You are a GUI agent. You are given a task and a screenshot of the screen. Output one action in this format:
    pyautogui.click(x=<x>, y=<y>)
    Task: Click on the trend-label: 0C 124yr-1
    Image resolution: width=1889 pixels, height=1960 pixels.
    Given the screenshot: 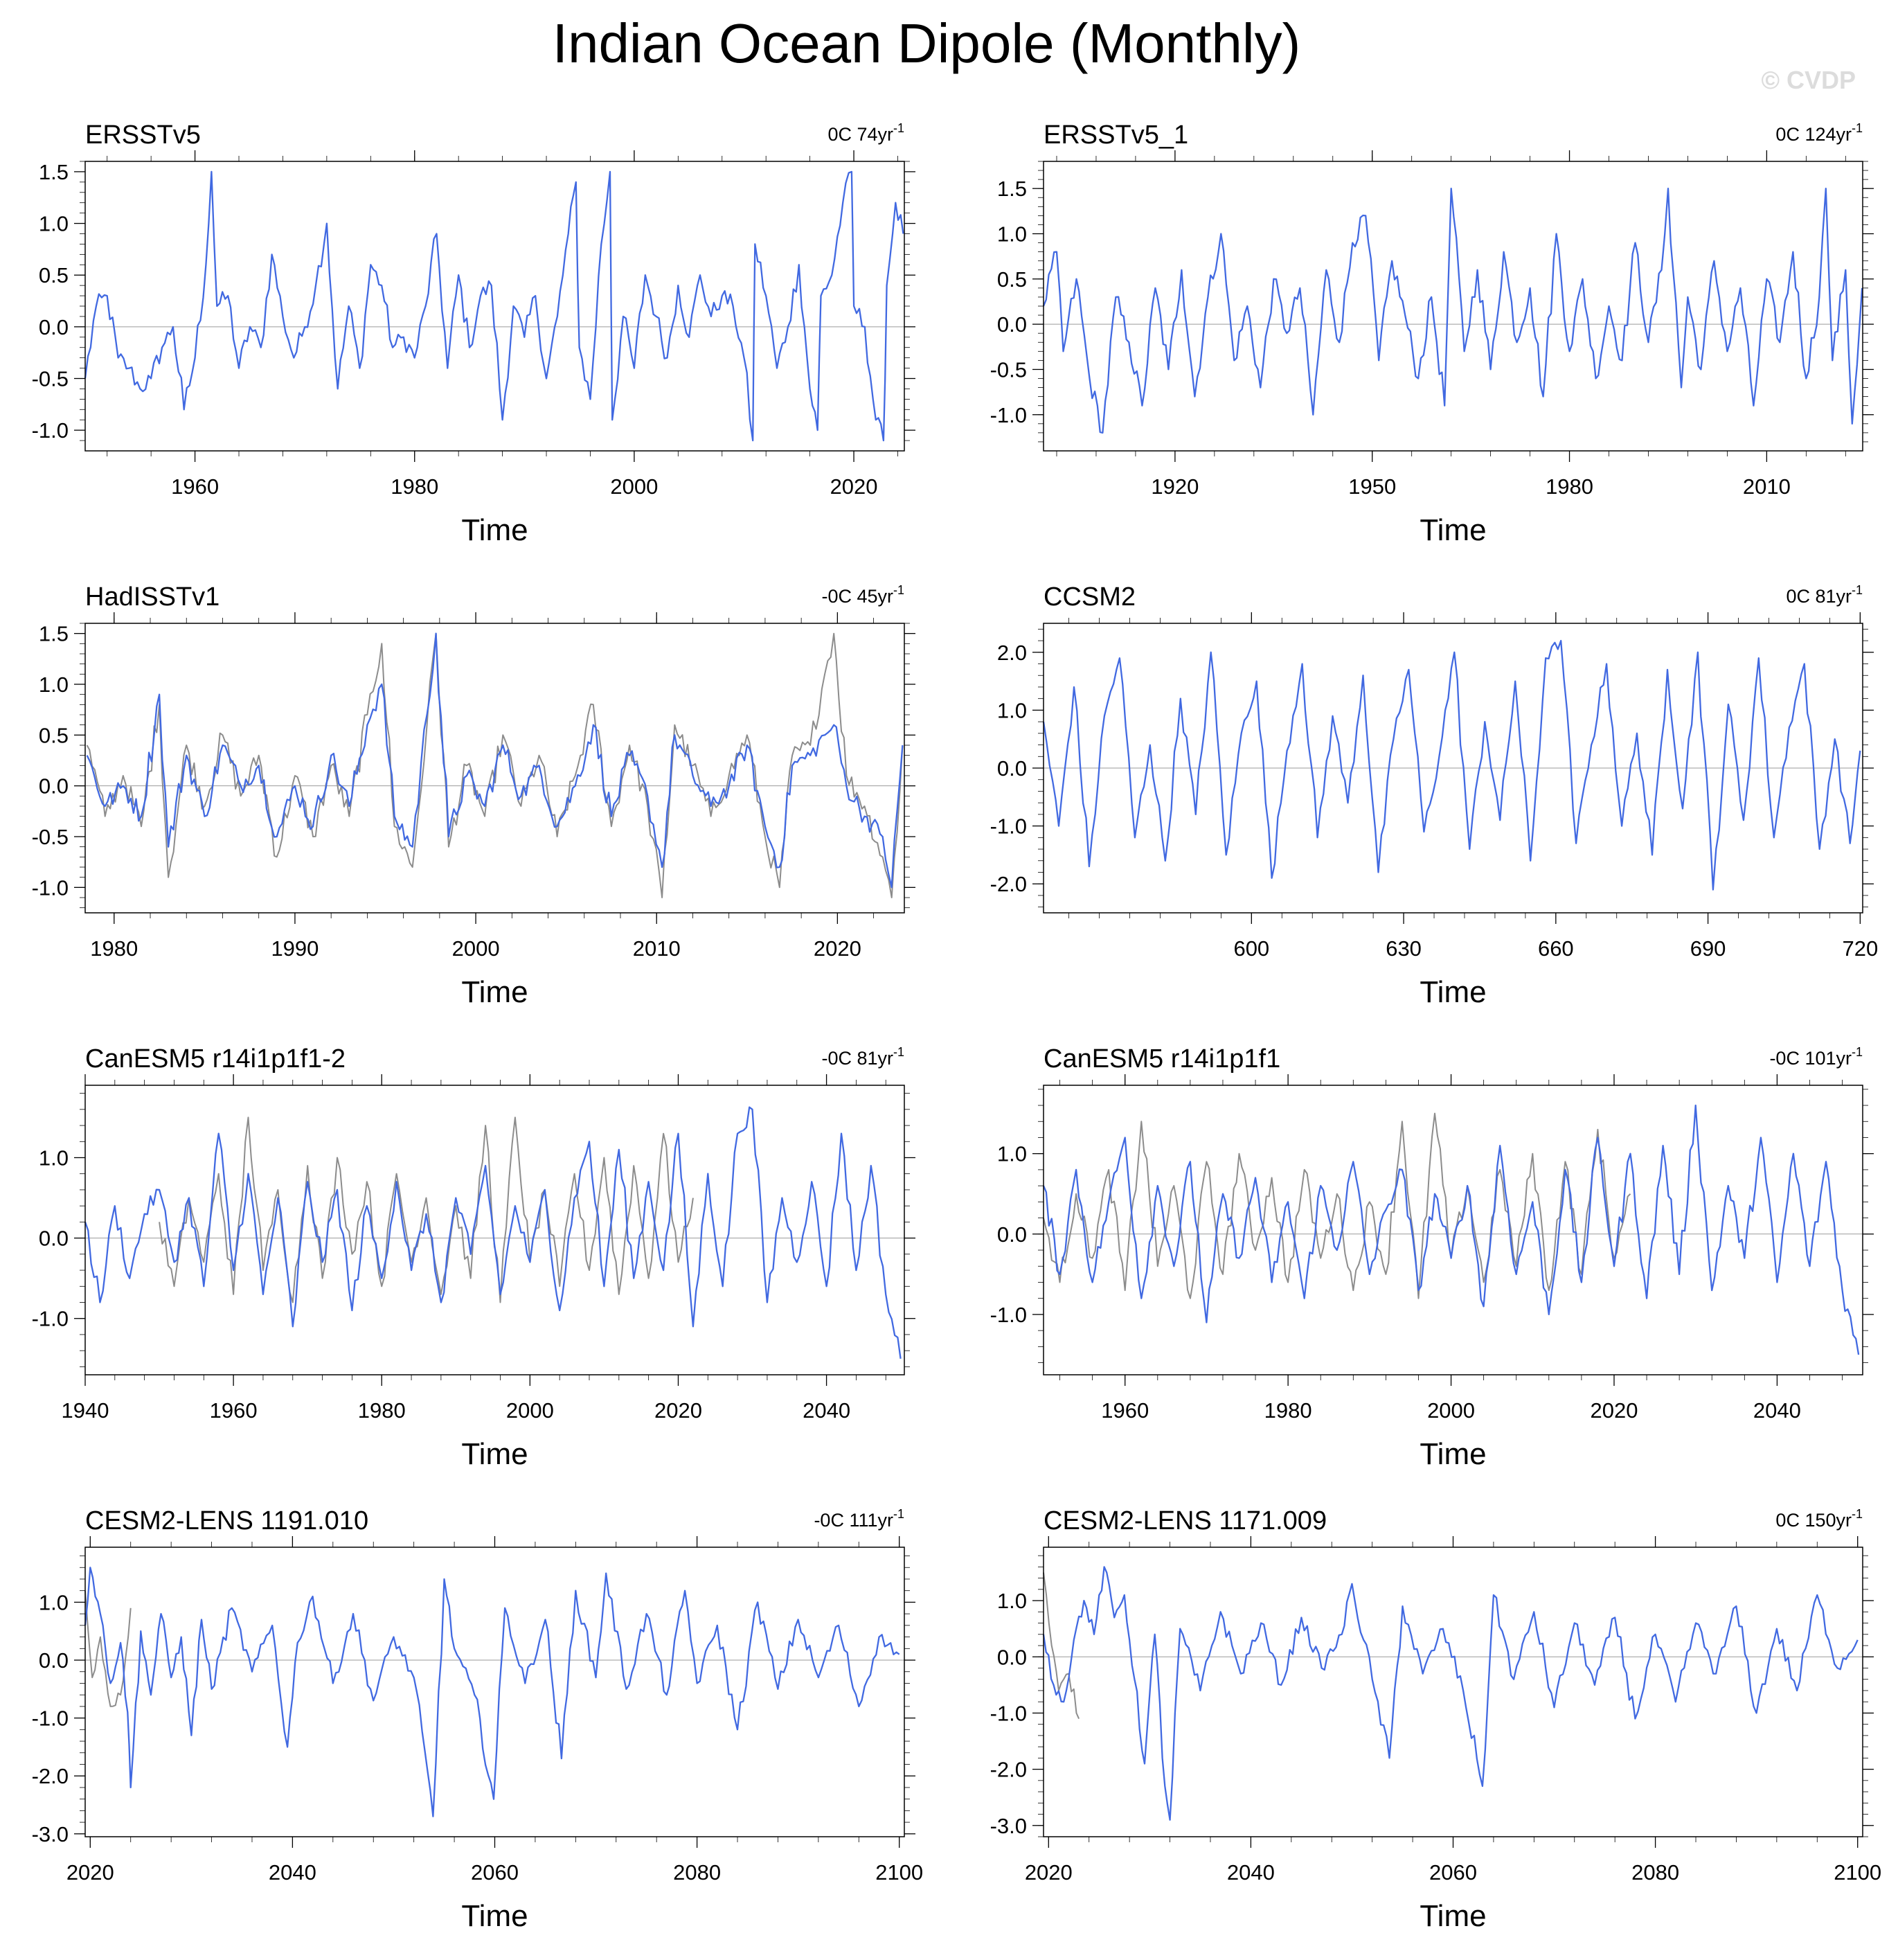 What is the action you would take?
    pyautogui.click(x=1819, y=133)
    